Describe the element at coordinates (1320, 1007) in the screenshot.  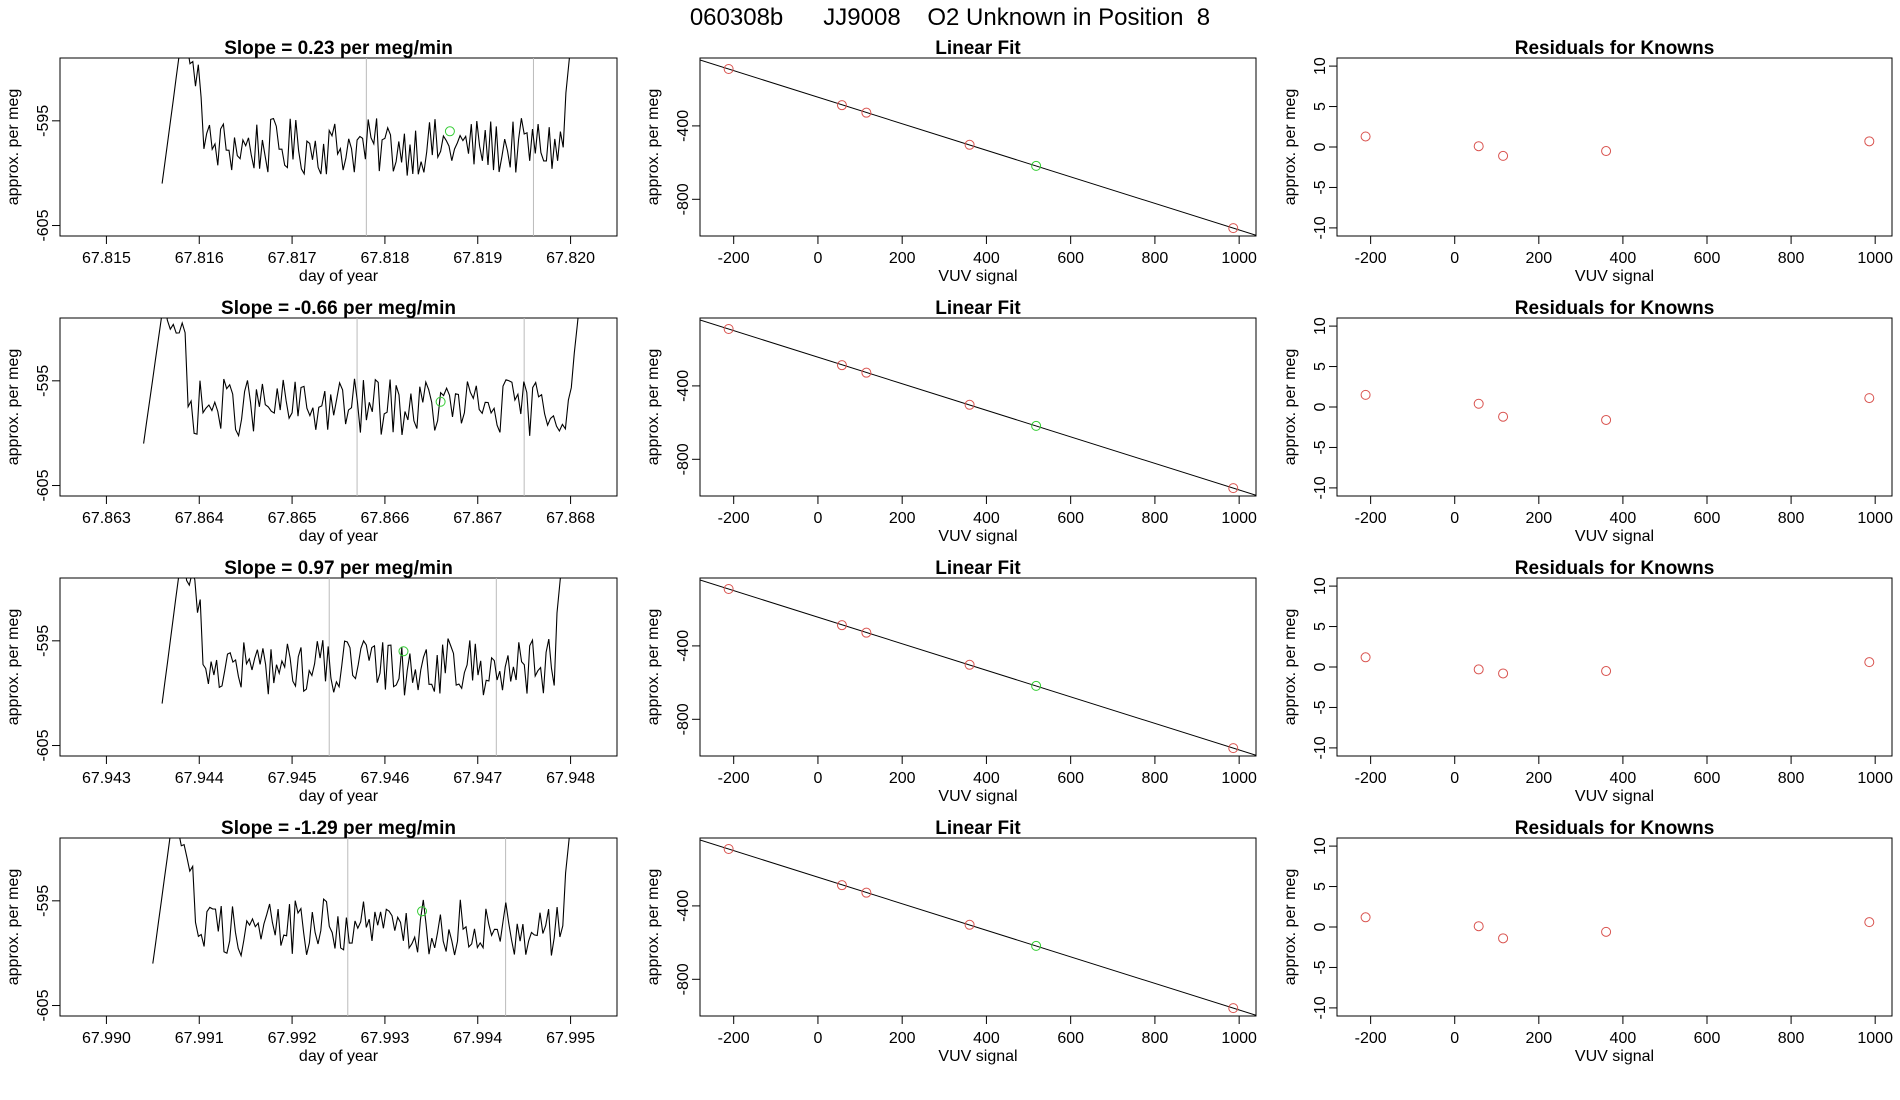
I see `y-tick-label: -10` at that location.